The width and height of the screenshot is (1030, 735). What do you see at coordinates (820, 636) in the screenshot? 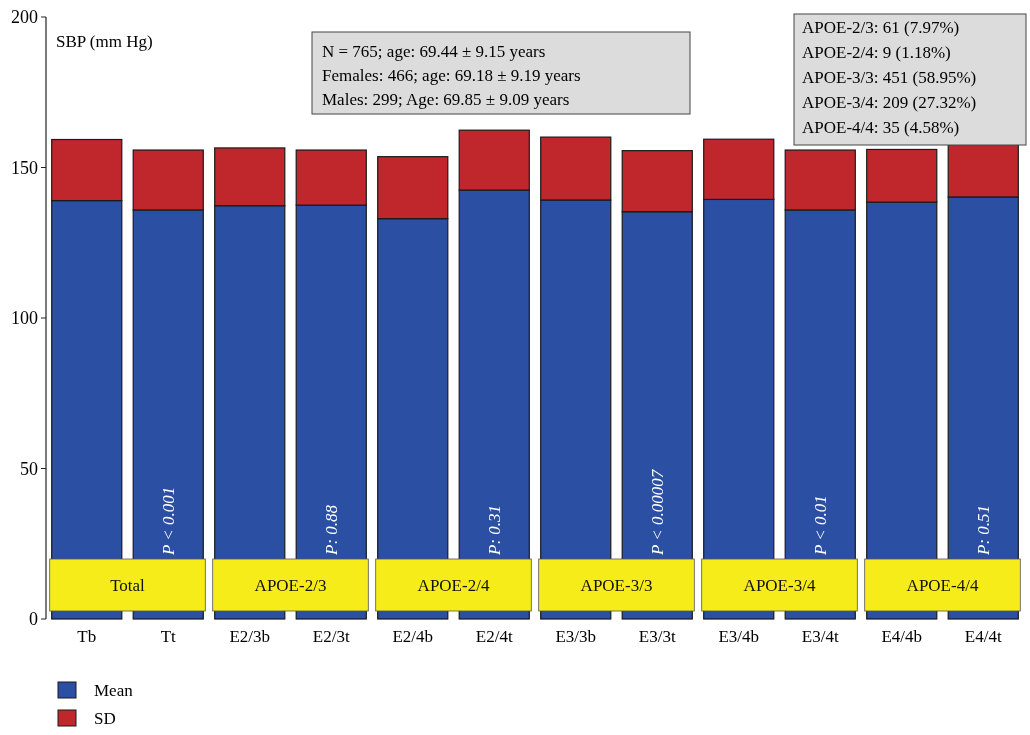
I see `x-tick-label: E3/4t` at bounding box center [820, 636].